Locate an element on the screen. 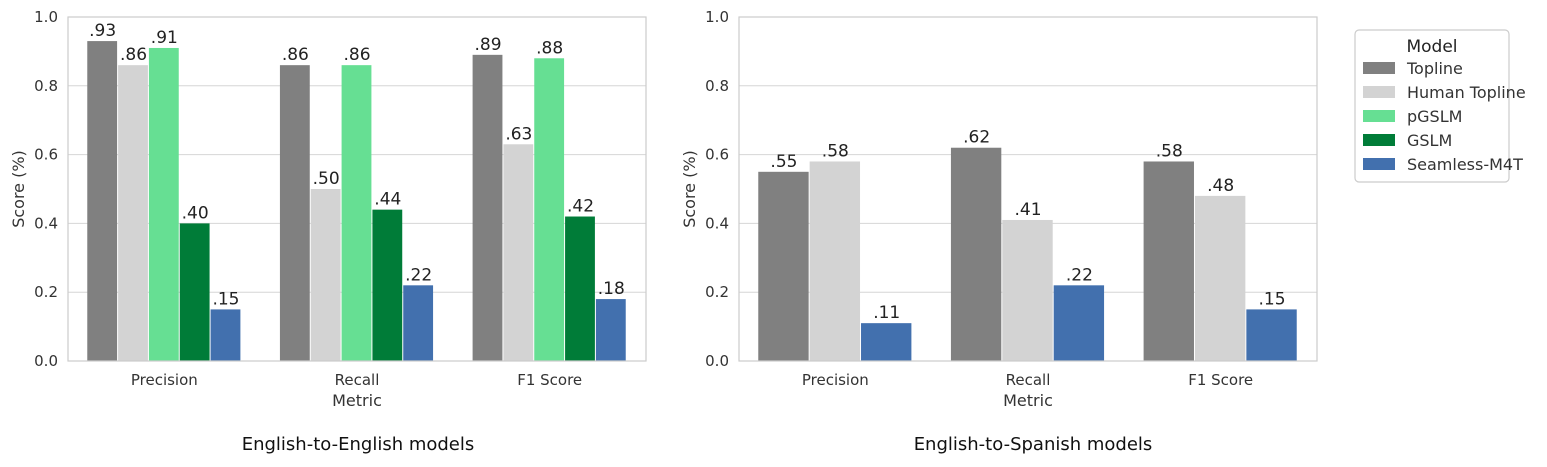 This screenshot has width=1547, height=467. data-label: .50 is located at coordinates (326, 179).